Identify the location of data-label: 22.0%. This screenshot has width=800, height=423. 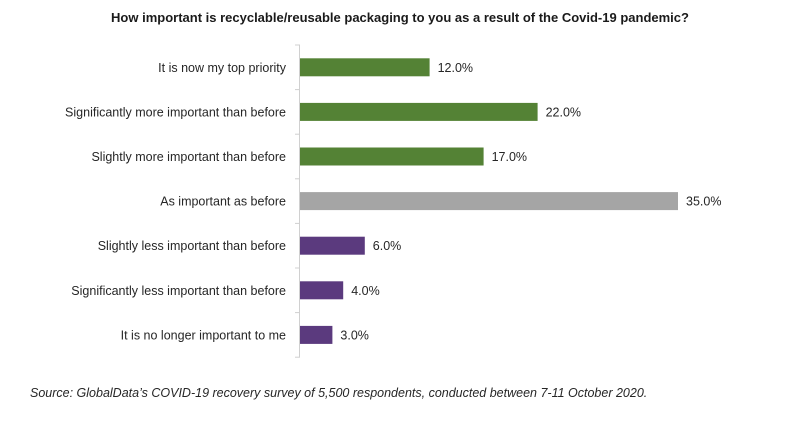
(563, 112).